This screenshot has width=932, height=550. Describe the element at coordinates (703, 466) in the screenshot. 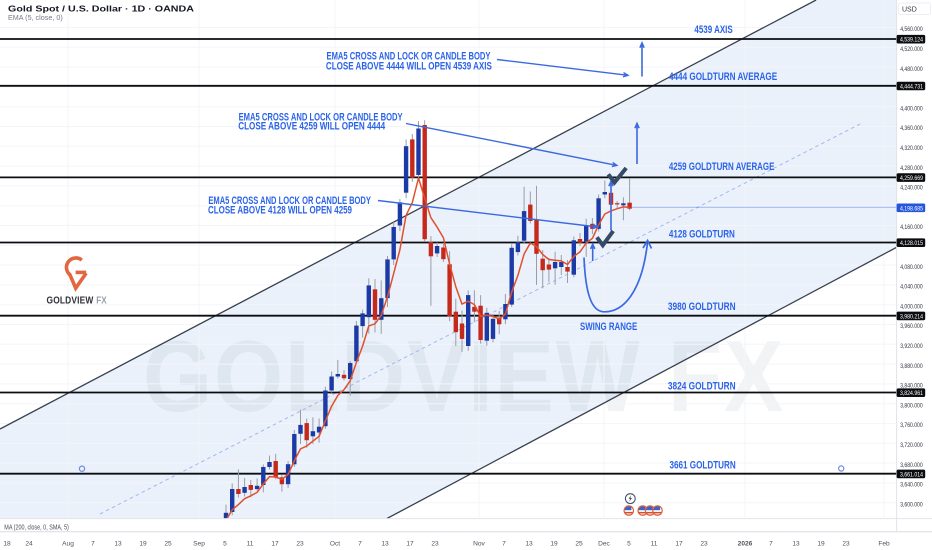

I see `svg-text: 3661 GOLDTURN` at that location.